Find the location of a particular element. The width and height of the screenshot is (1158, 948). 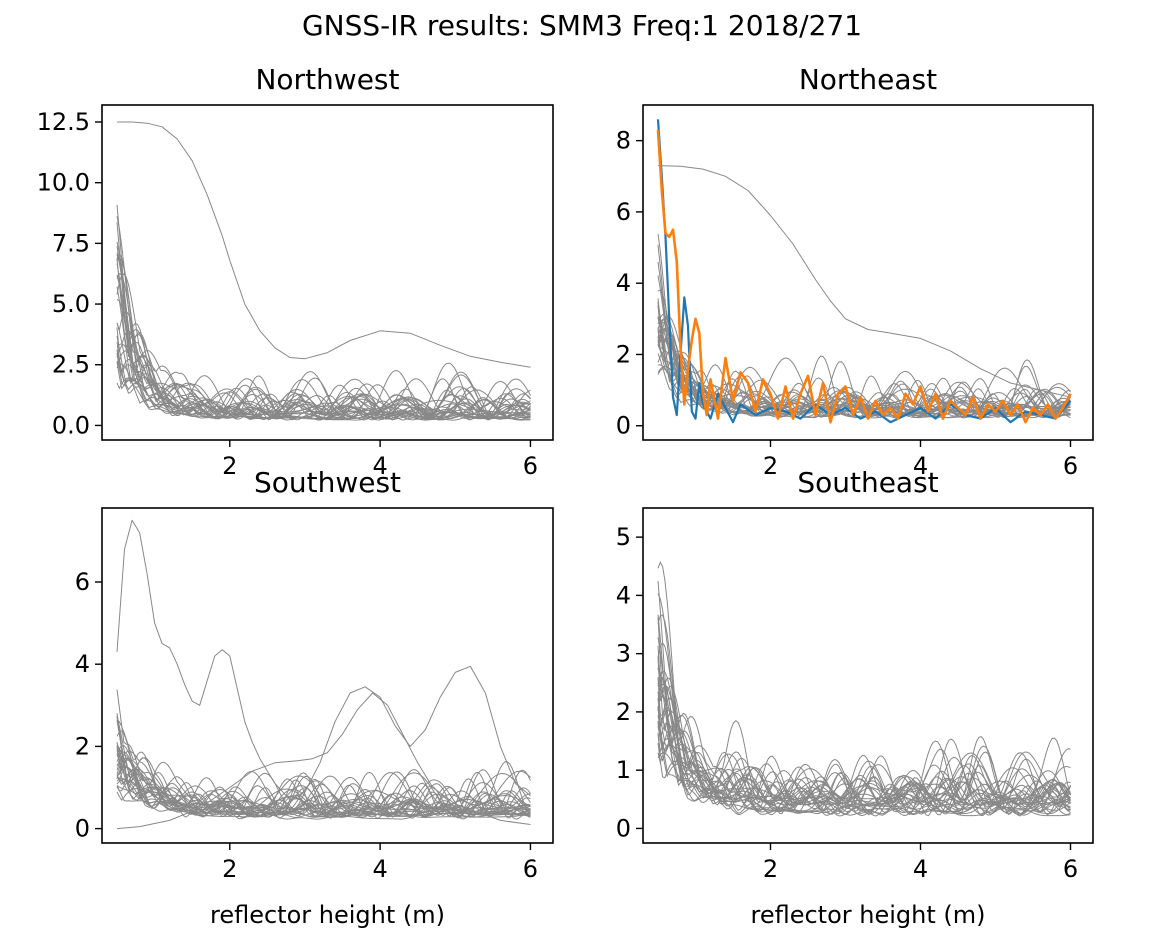

southeast-ytick-label: 4 is located at coordinates (623, 595).